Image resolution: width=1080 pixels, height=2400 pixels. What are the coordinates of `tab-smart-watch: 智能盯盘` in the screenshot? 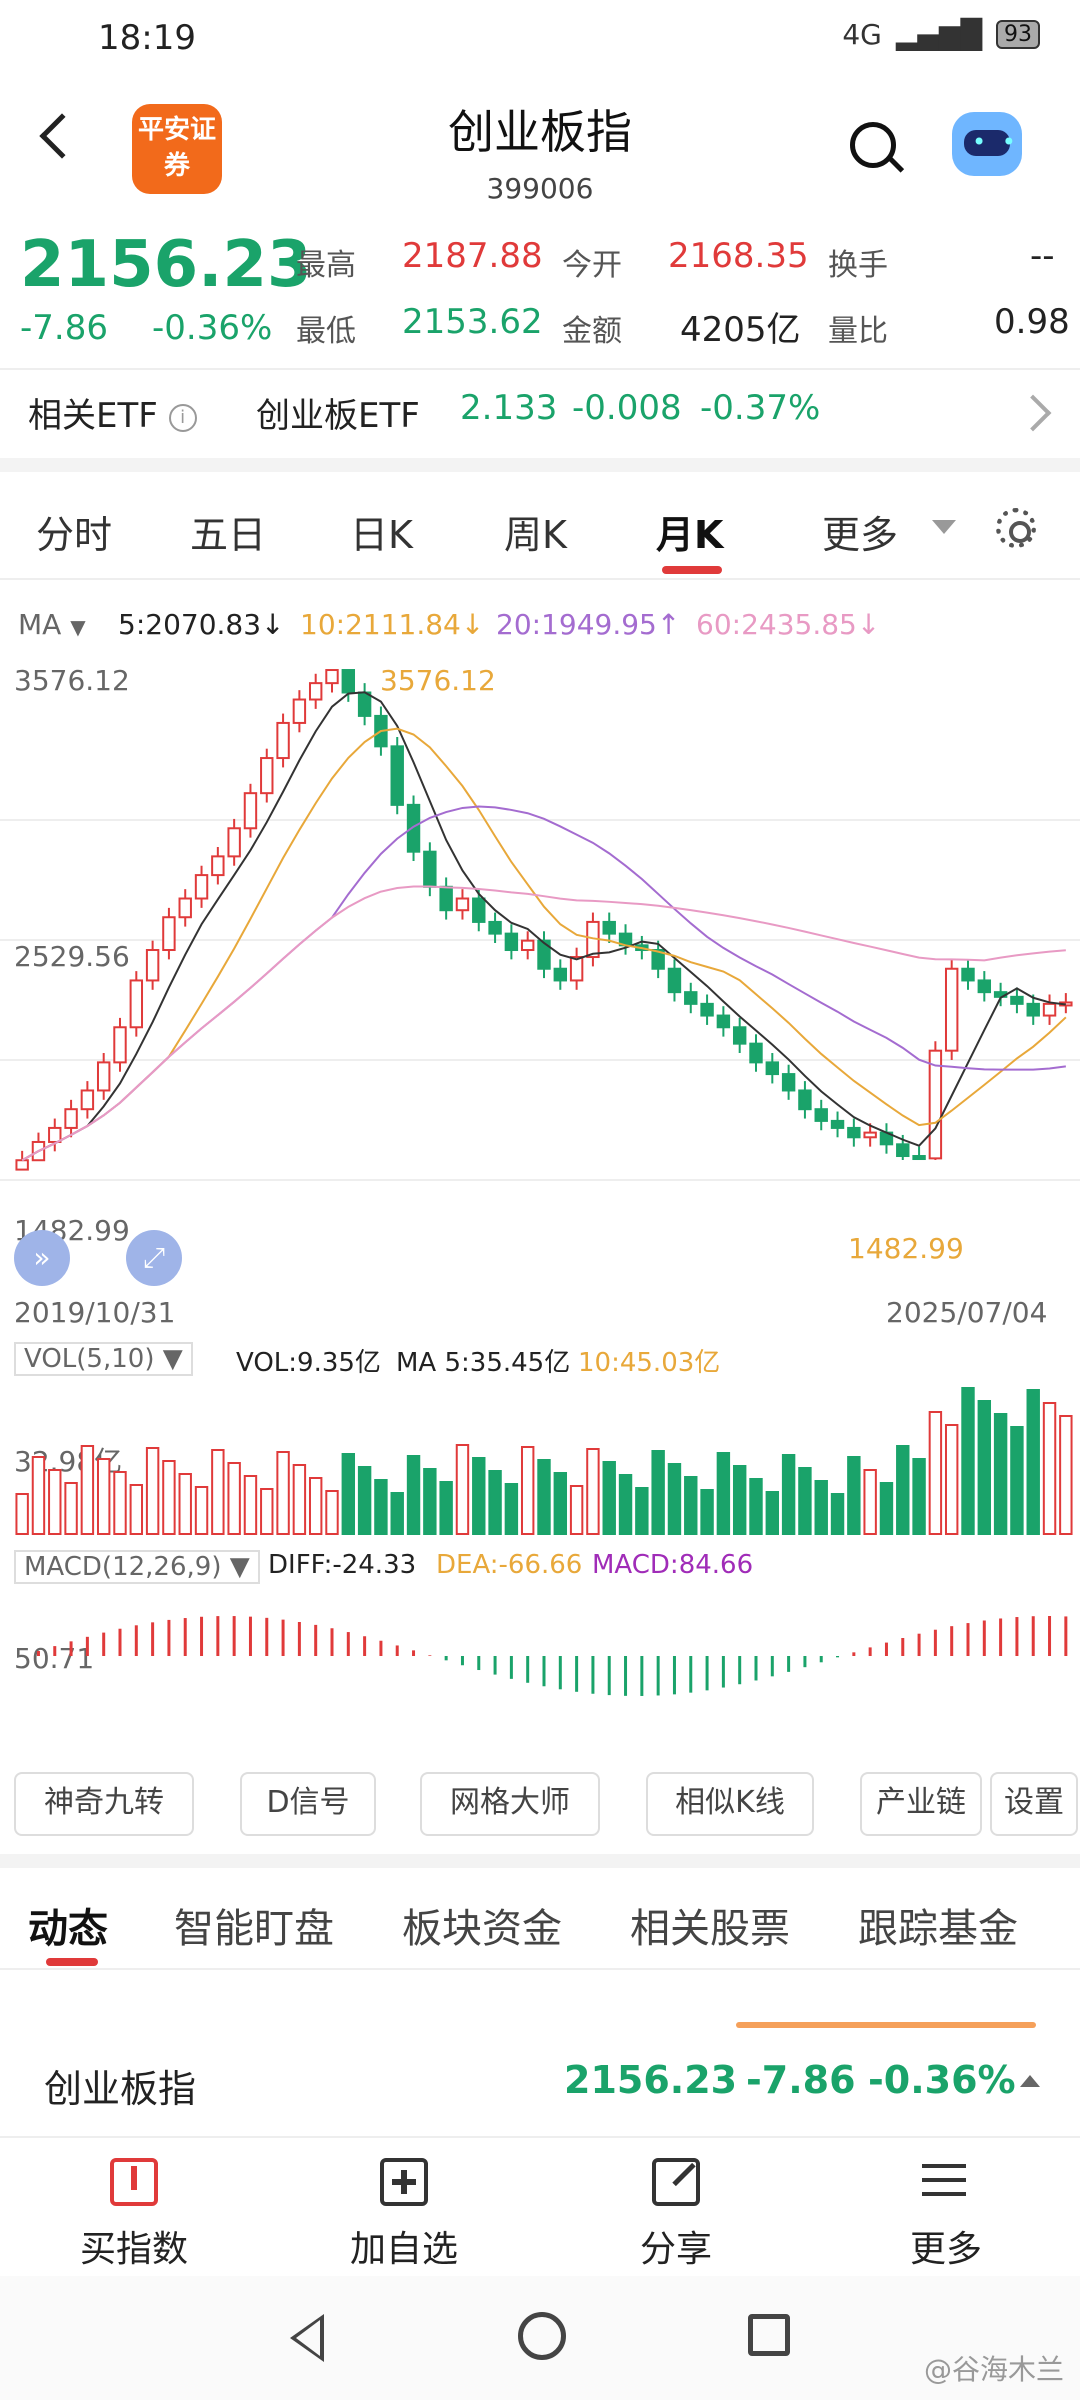 It's located at (254, 1929).